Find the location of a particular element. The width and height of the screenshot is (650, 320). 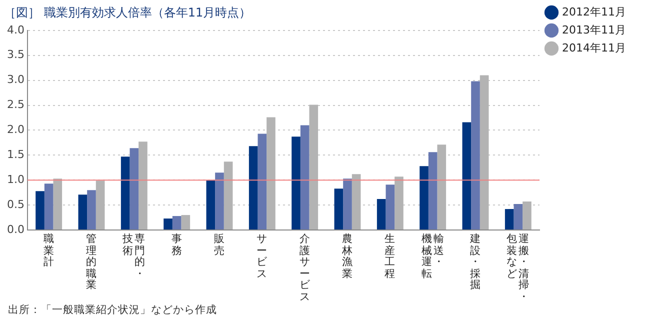

legend-label: 2014年11月 is located at coordinates (594, 47).